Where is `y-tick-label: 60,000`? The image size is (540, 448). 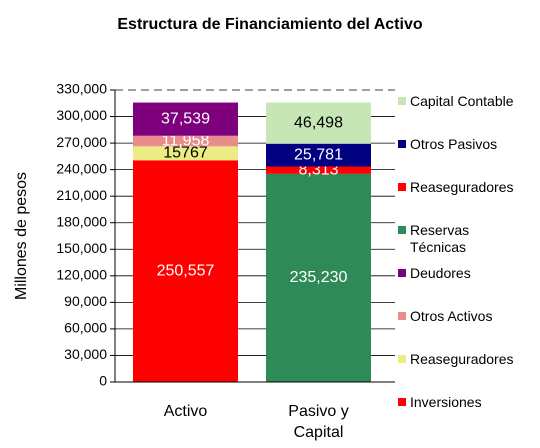
y-tick-label: 60,000 is located at coordinates (85, 328).